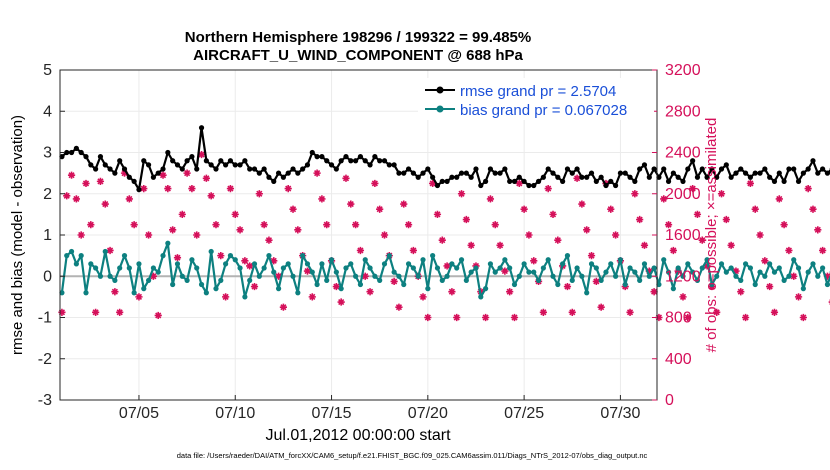 Image resolution: width=830 pixels, height=470 pixels. What do you see at coordinates (683, 111) in the screenshot?
I see `right-tick-label: 2800` at bounding box center [683, 111].